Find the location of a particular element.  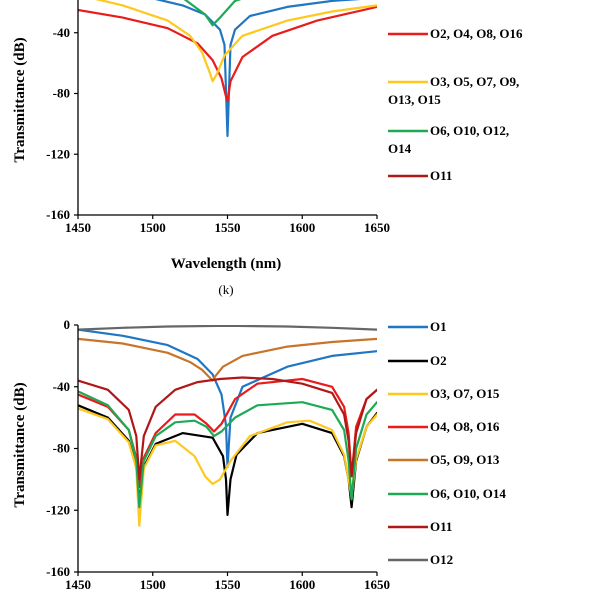

legend-label: O2 is located at coordinates (438, 360).